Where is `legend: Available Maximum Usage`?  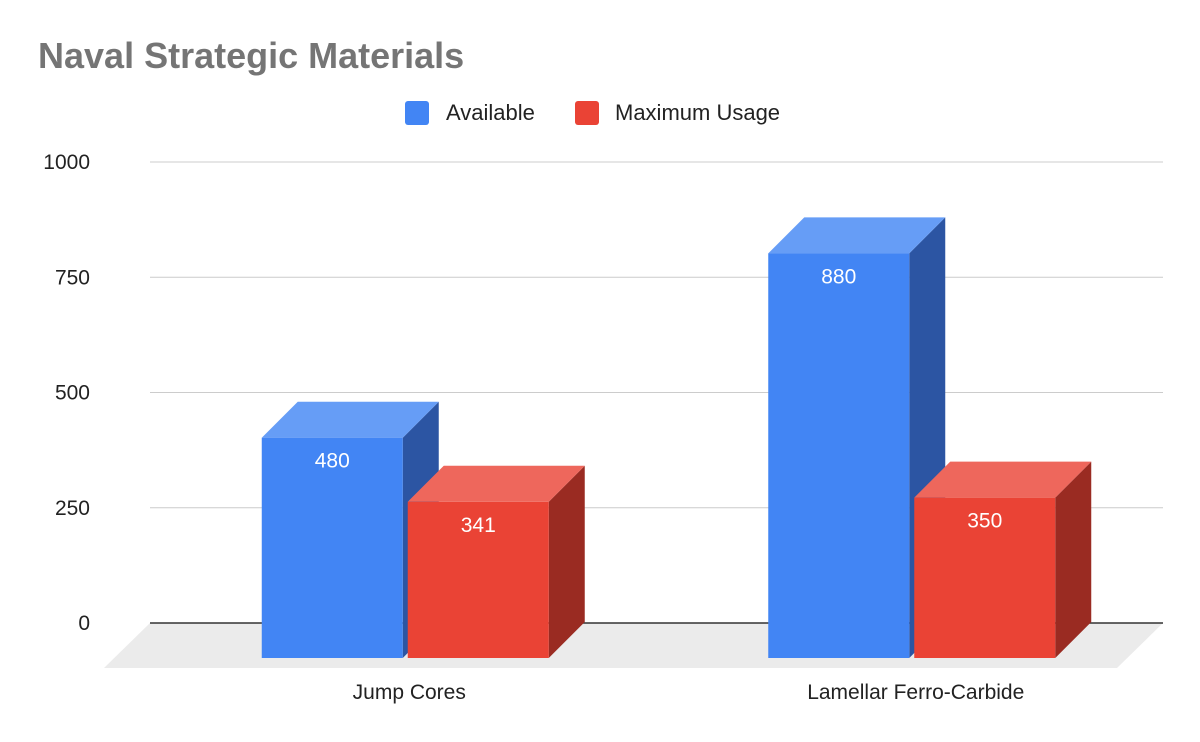 legend: Available Maximum Usage is located at coordinates (592, 112).